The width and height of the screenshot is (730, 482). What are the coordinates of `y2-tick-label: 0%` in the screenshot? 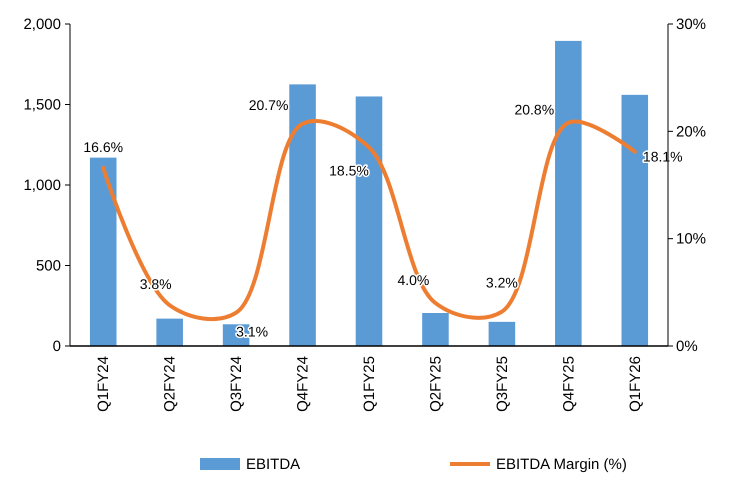 It's located at (687, 346).